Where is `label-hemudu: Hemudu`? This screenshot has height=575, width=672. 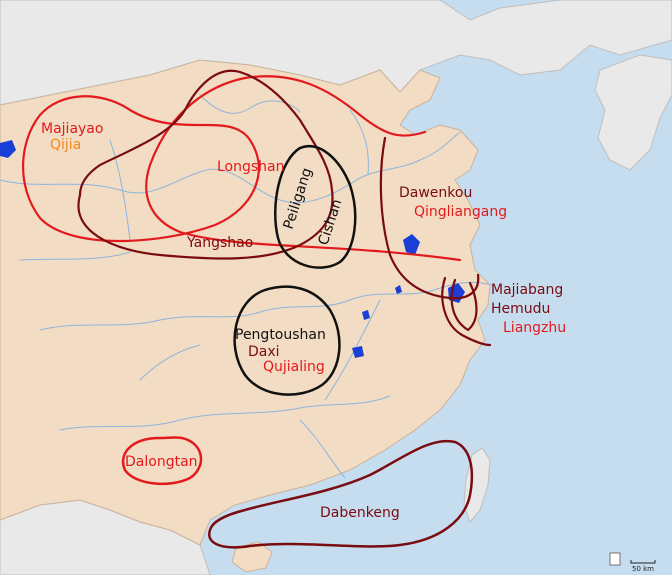
label-hemudu: Hemudu is located at coordinates (520, 309).